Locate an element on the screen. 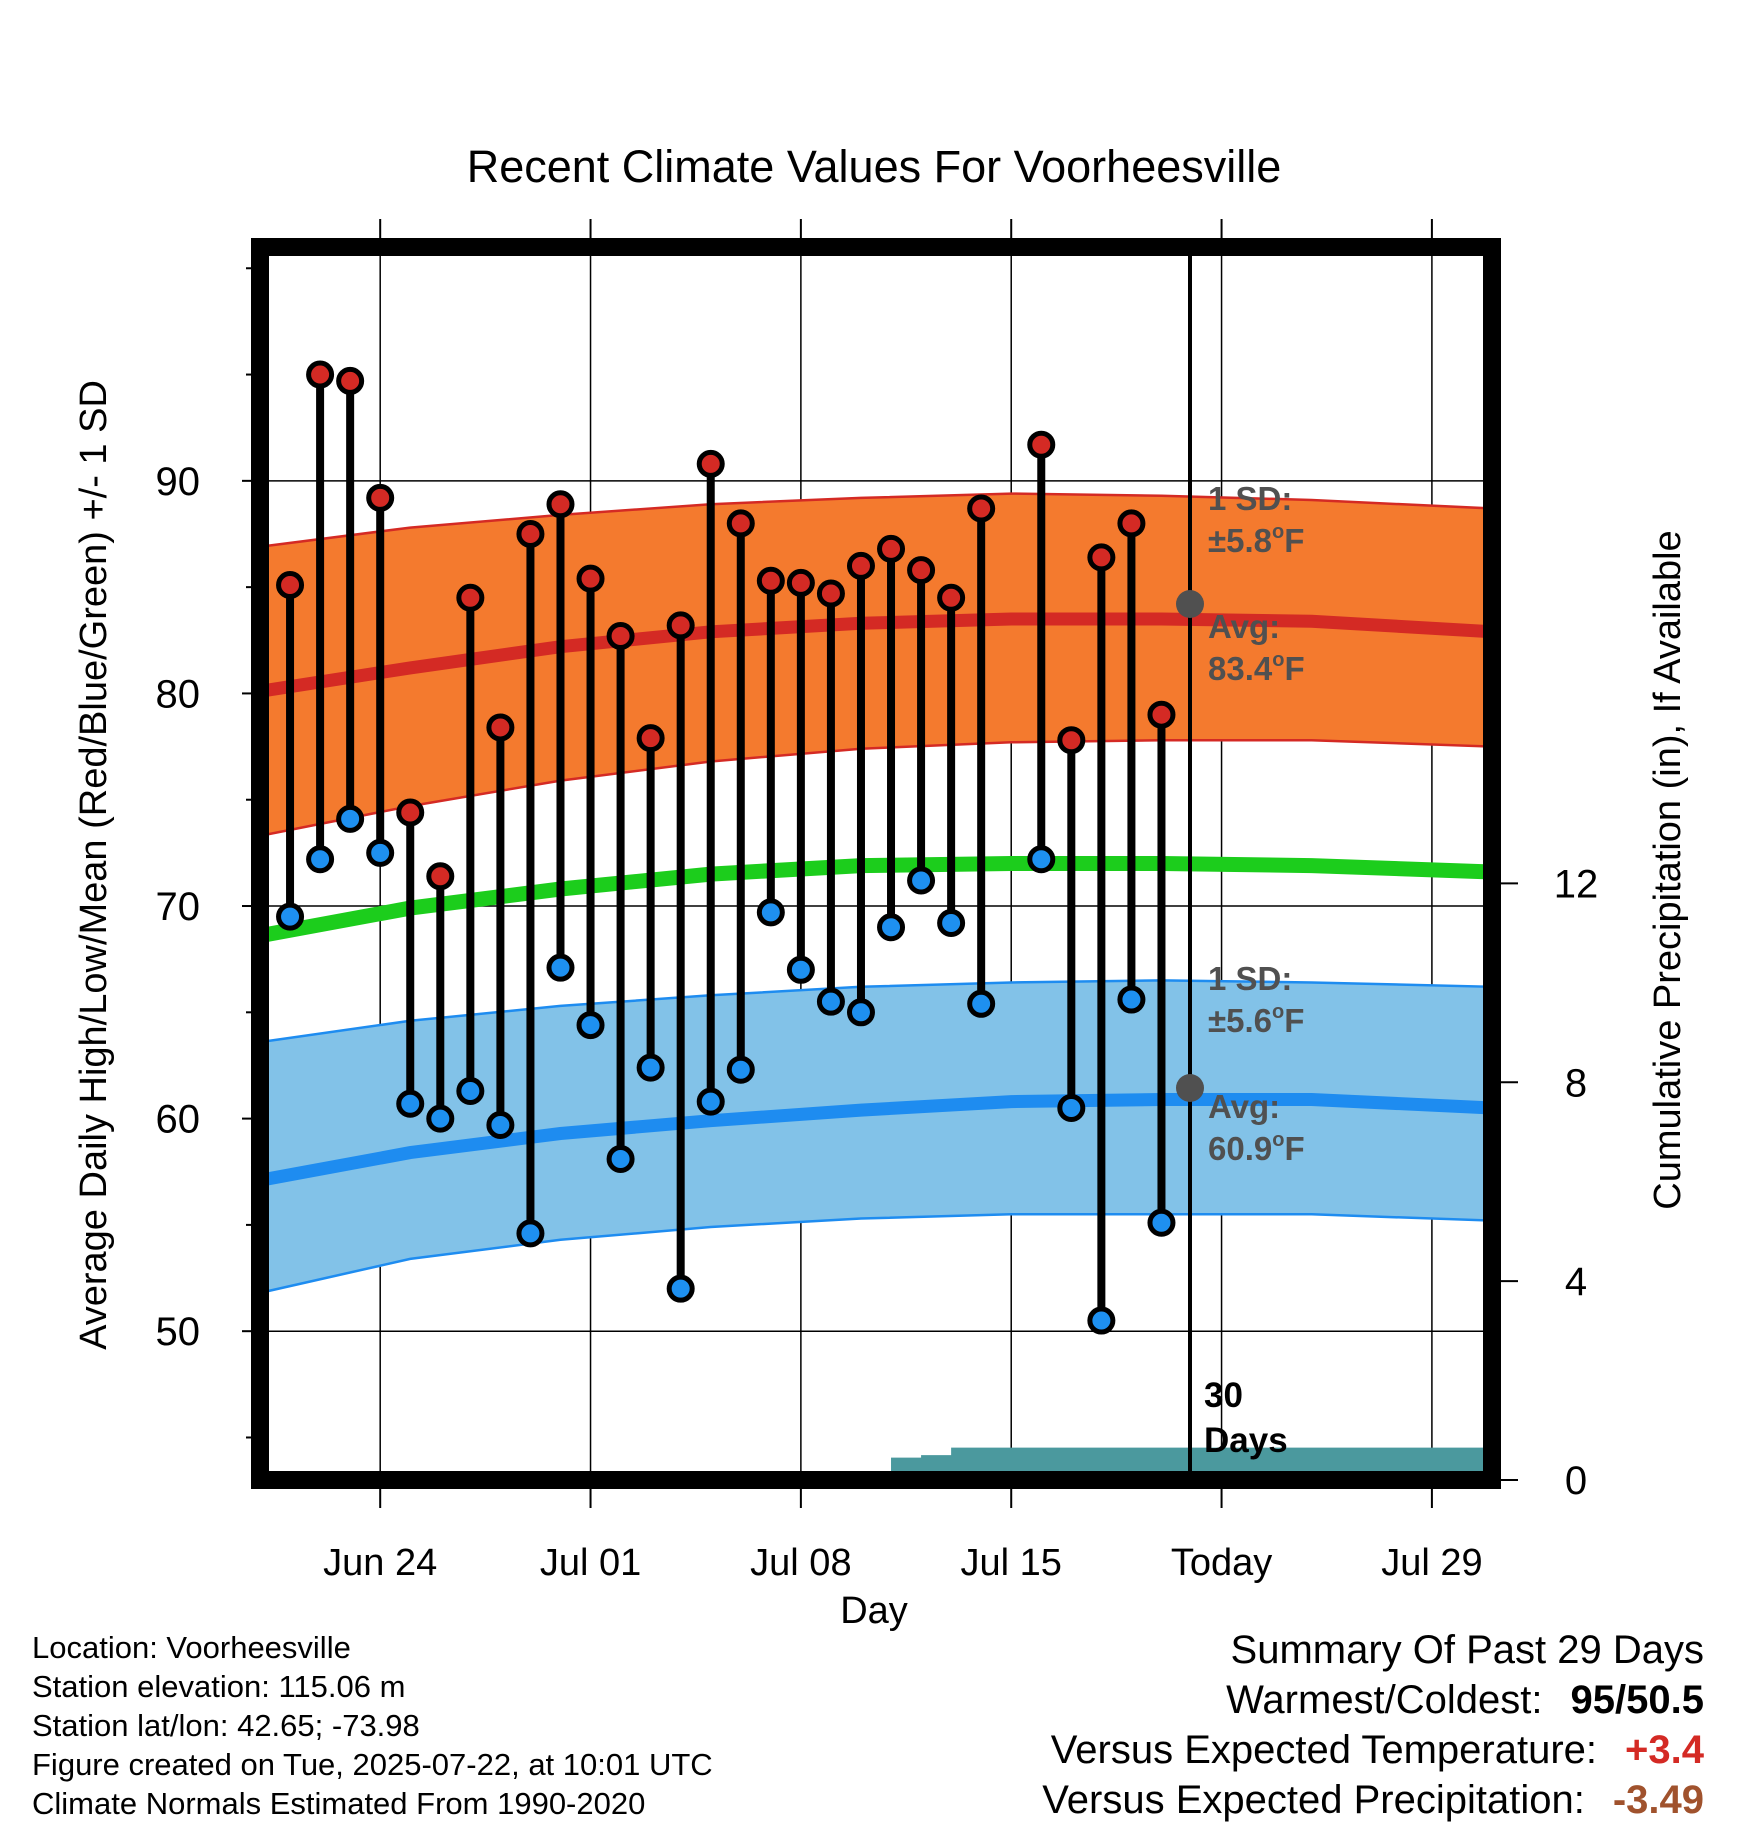 This screenshot has width=1748, height=1828. window-label: Days is located at coordinates (1246, 1440).